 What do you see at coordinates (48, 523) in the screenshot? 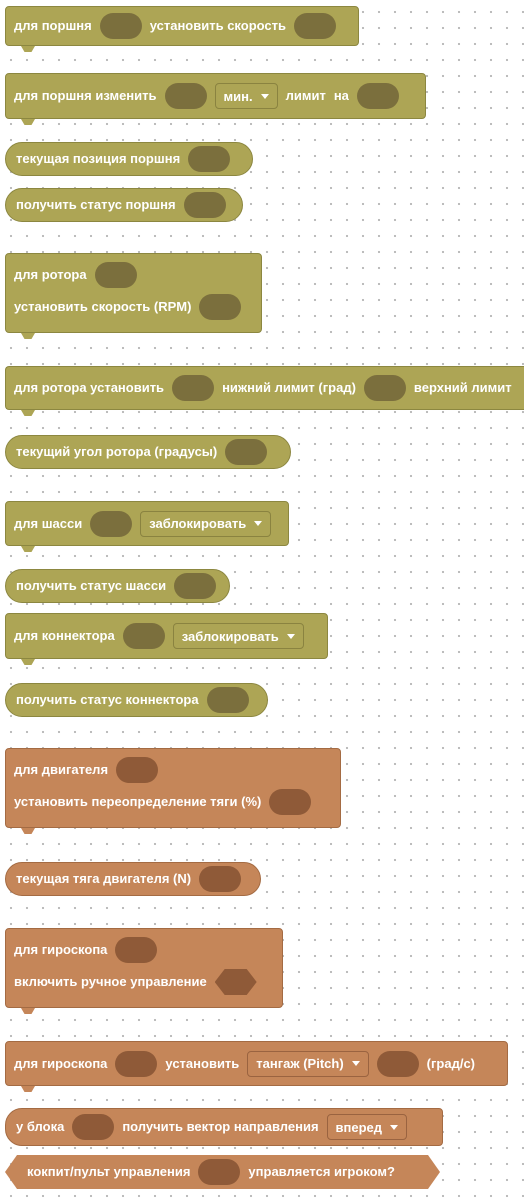
I see `block-label: для шасси` at bounding box center [48, 523].